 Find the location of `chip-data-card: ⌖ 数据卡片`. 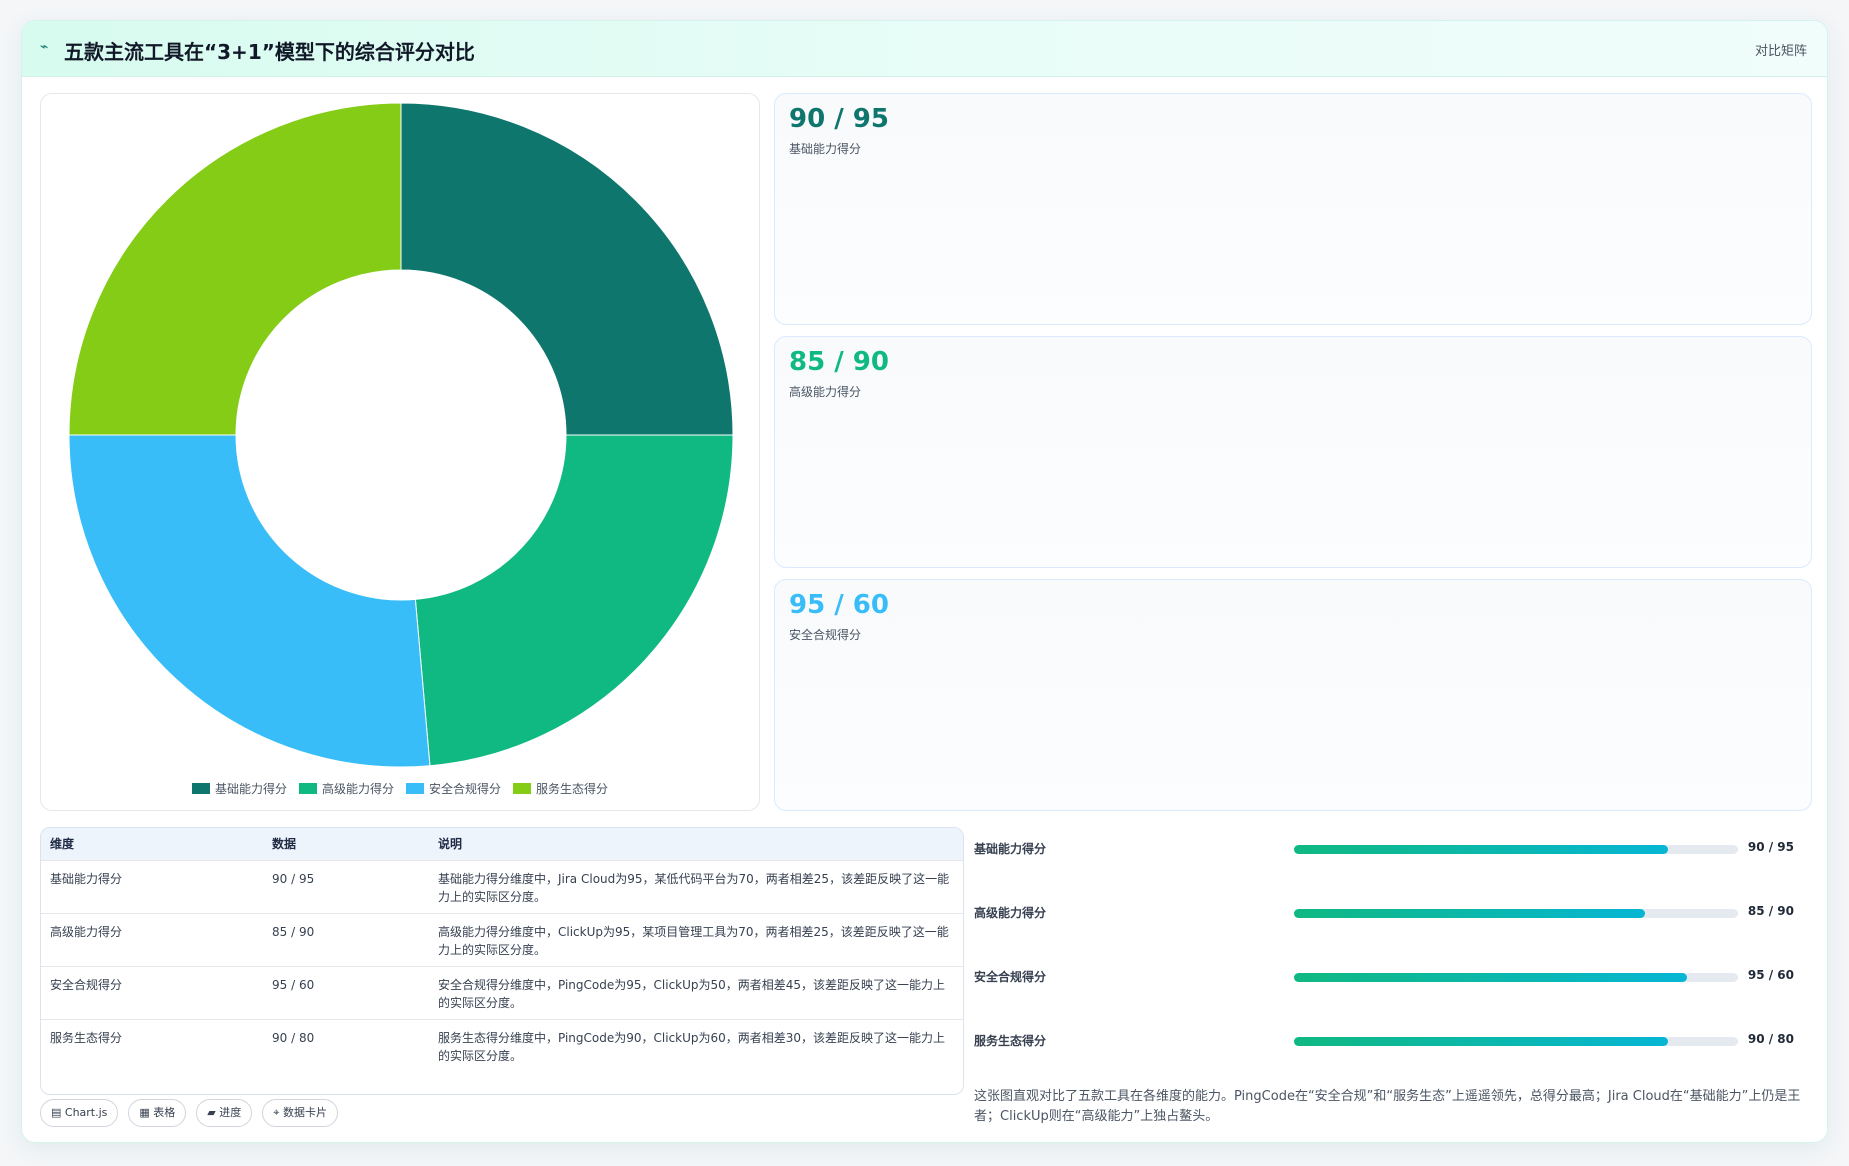

chip-data-card: ⌖ 数据卡片 is located at coordinates (300, 1113).